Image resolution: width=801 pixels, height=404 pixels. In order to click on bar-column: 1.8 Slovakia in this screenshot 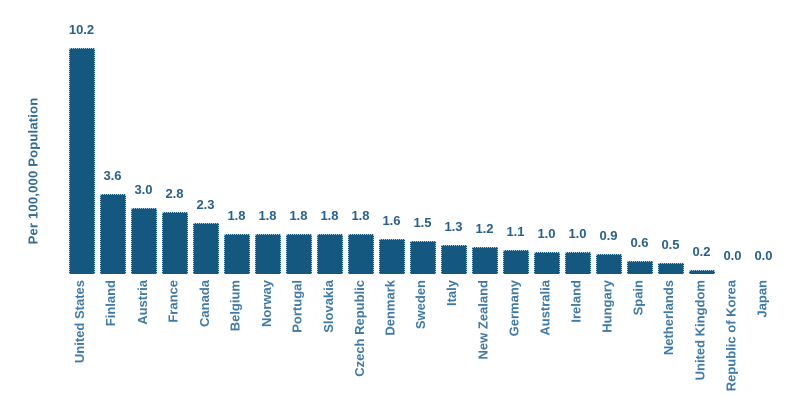, I will do `click(329, 166)`.